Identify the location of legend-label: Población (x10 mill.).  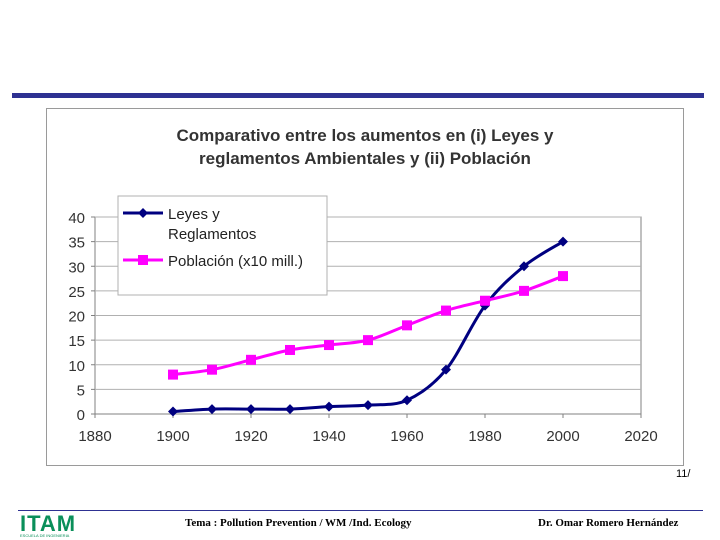
(235, 261).